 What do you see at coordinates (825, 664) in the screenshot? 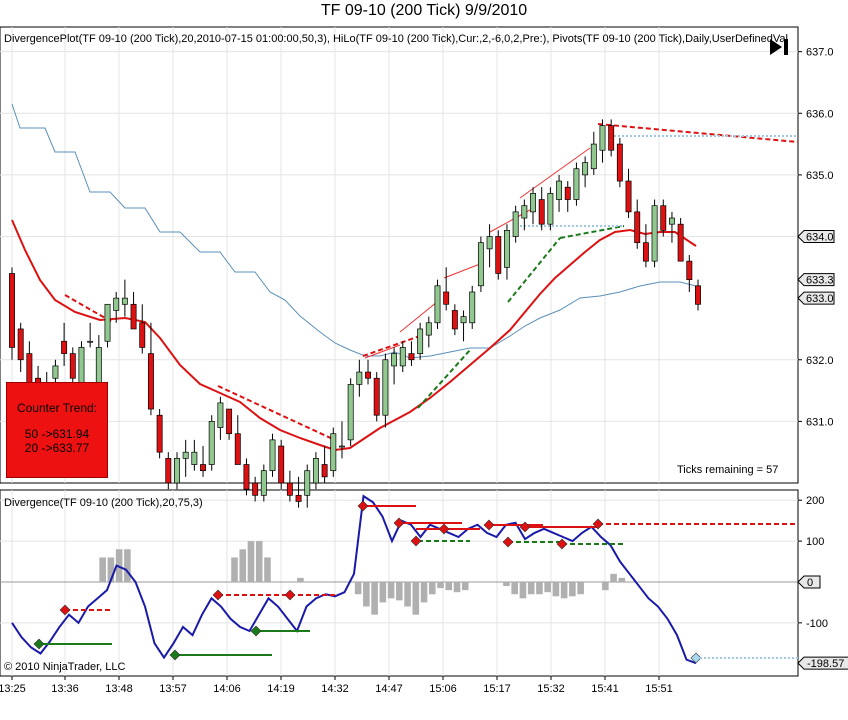
I see `div-marker-label: -198.57` at bounding box center [825, 664].